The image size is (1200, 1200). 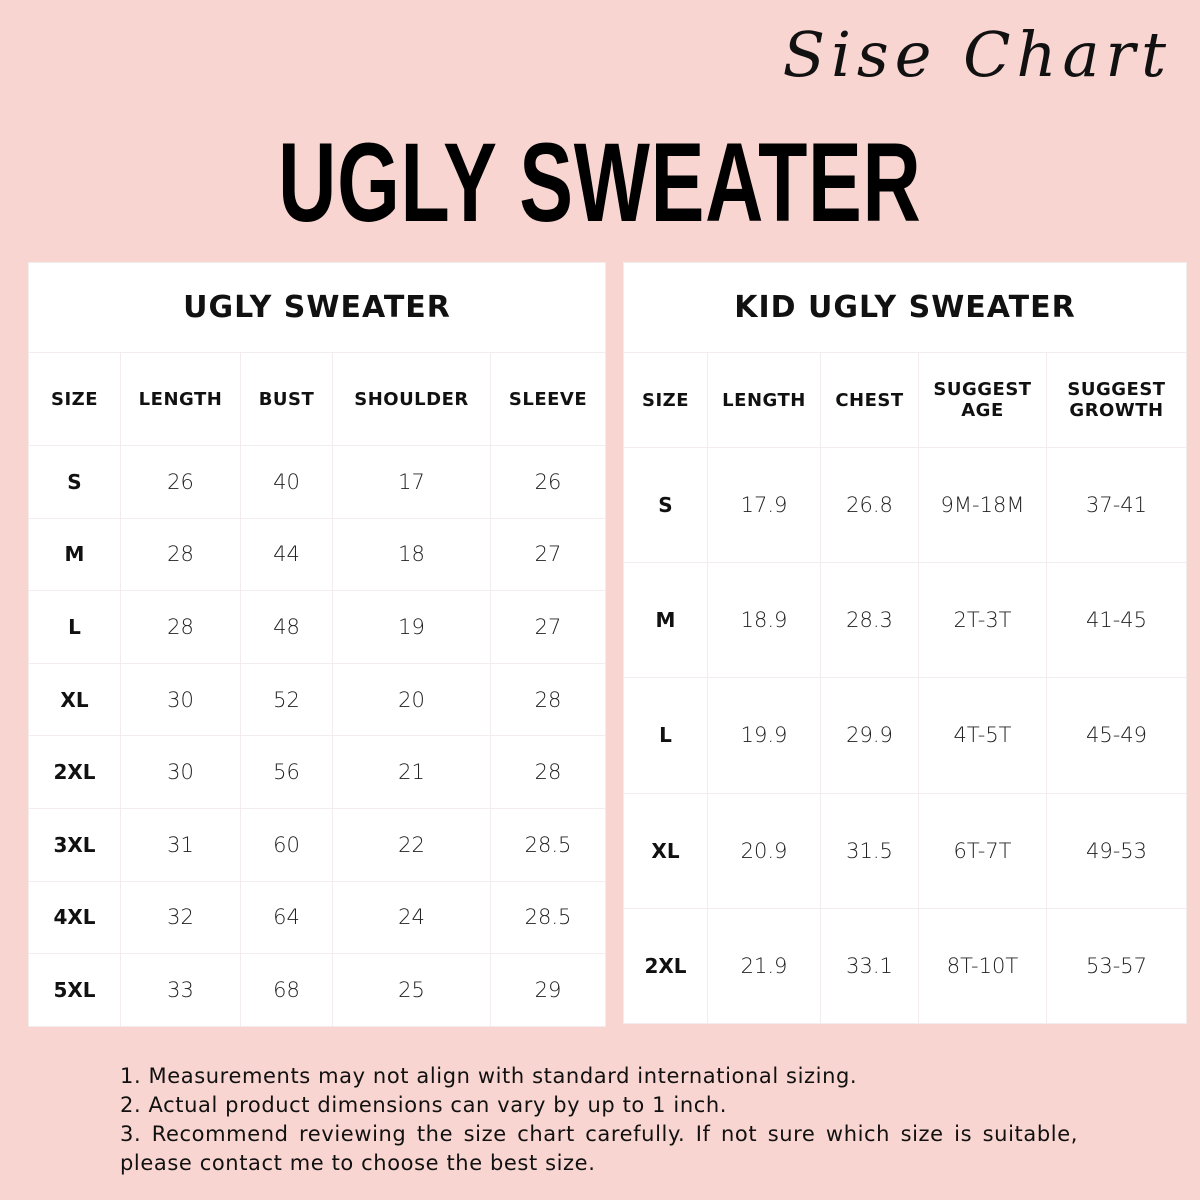 I want to click on column-header: CHEST, so click(x=869, y=400).